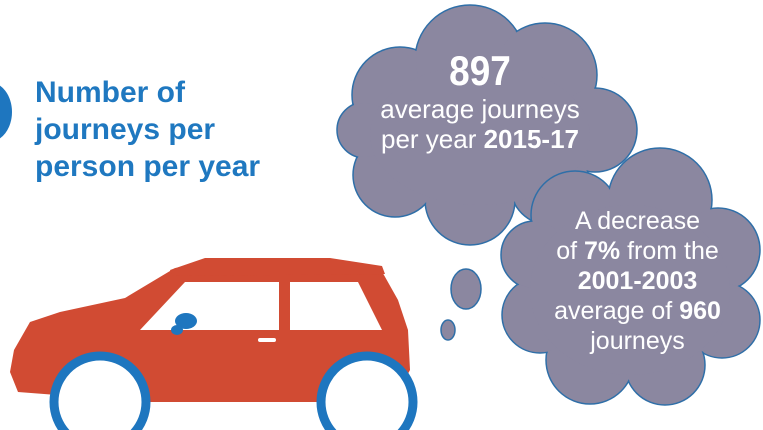 This screenshot has height=430, width=763. Describe the element at coordinates (466, 289) in the screenshot. I see `thought-dot-large` at that location.